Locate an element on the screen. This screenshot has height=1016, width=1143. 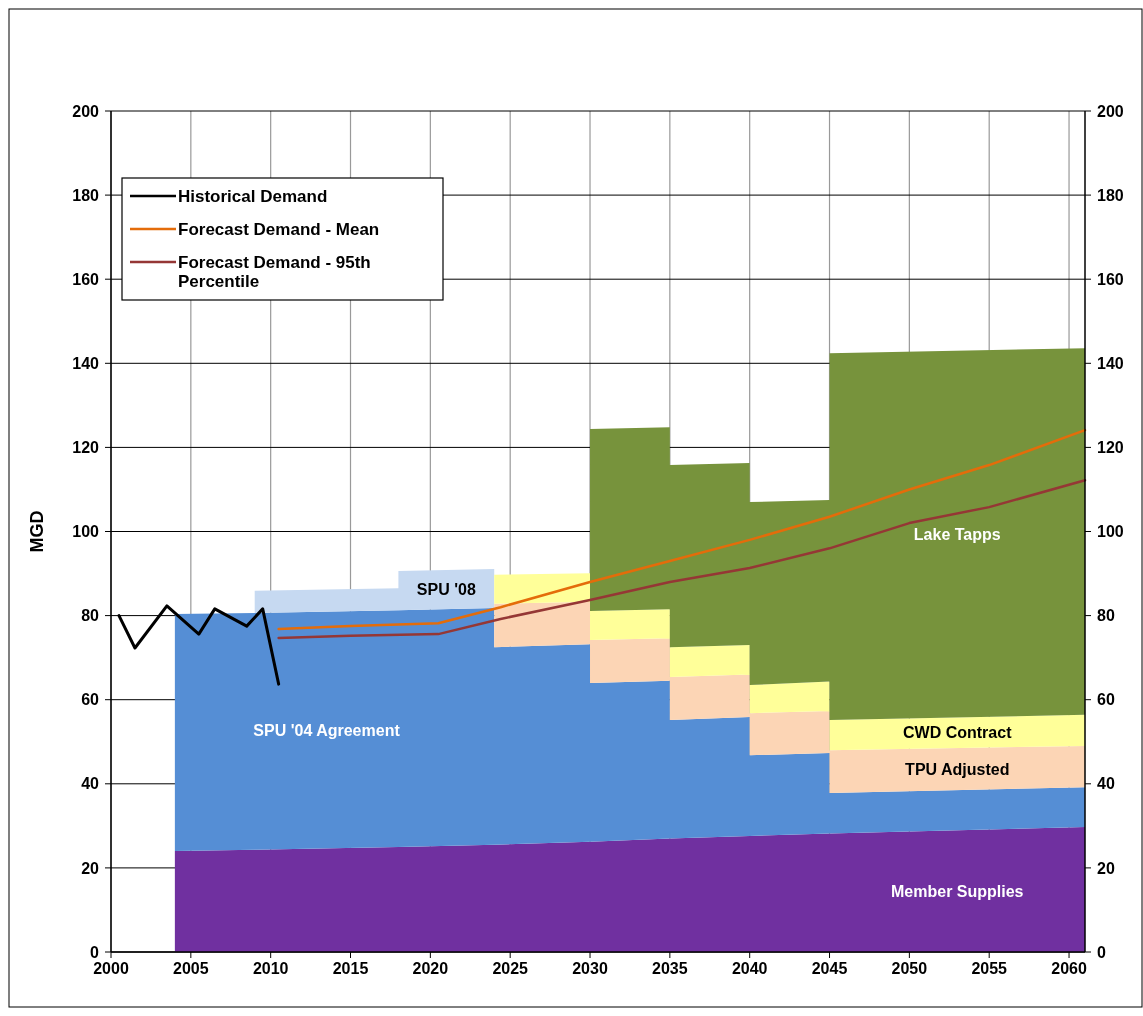
y2-tick-label: 0 is located at coordinates (1101, 952).